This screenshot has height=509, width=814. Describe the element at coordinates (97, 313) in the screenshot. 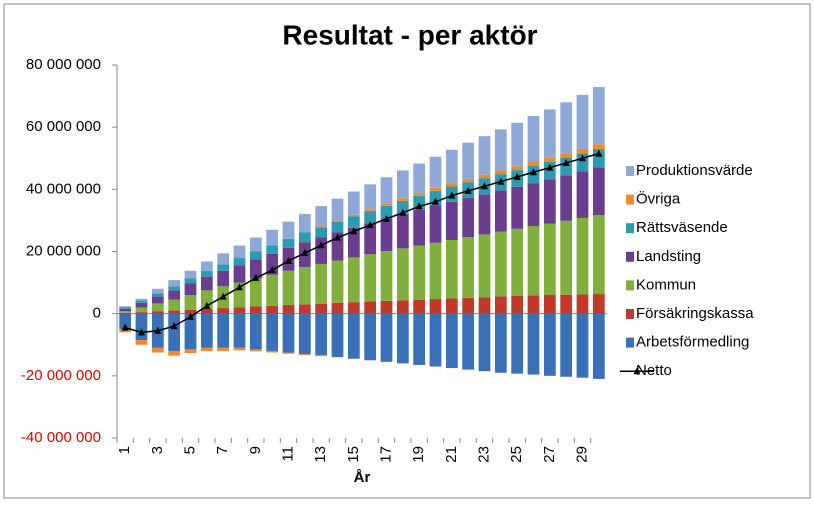

I see `y-tick-label: 0` at that location.